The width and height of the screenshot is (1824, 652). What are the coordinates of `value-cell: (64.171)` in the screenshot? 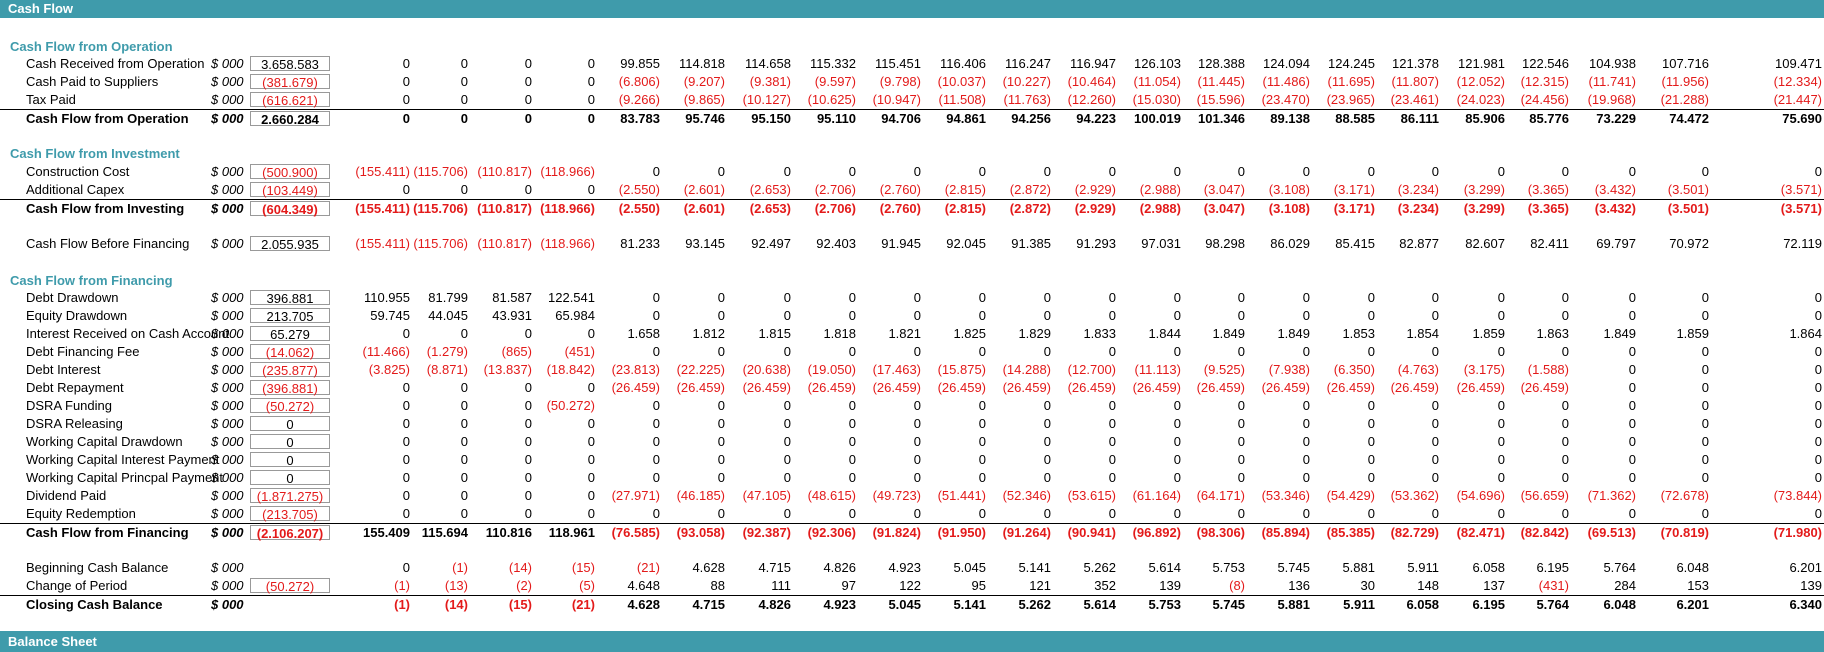 It's located at (1220, 495).